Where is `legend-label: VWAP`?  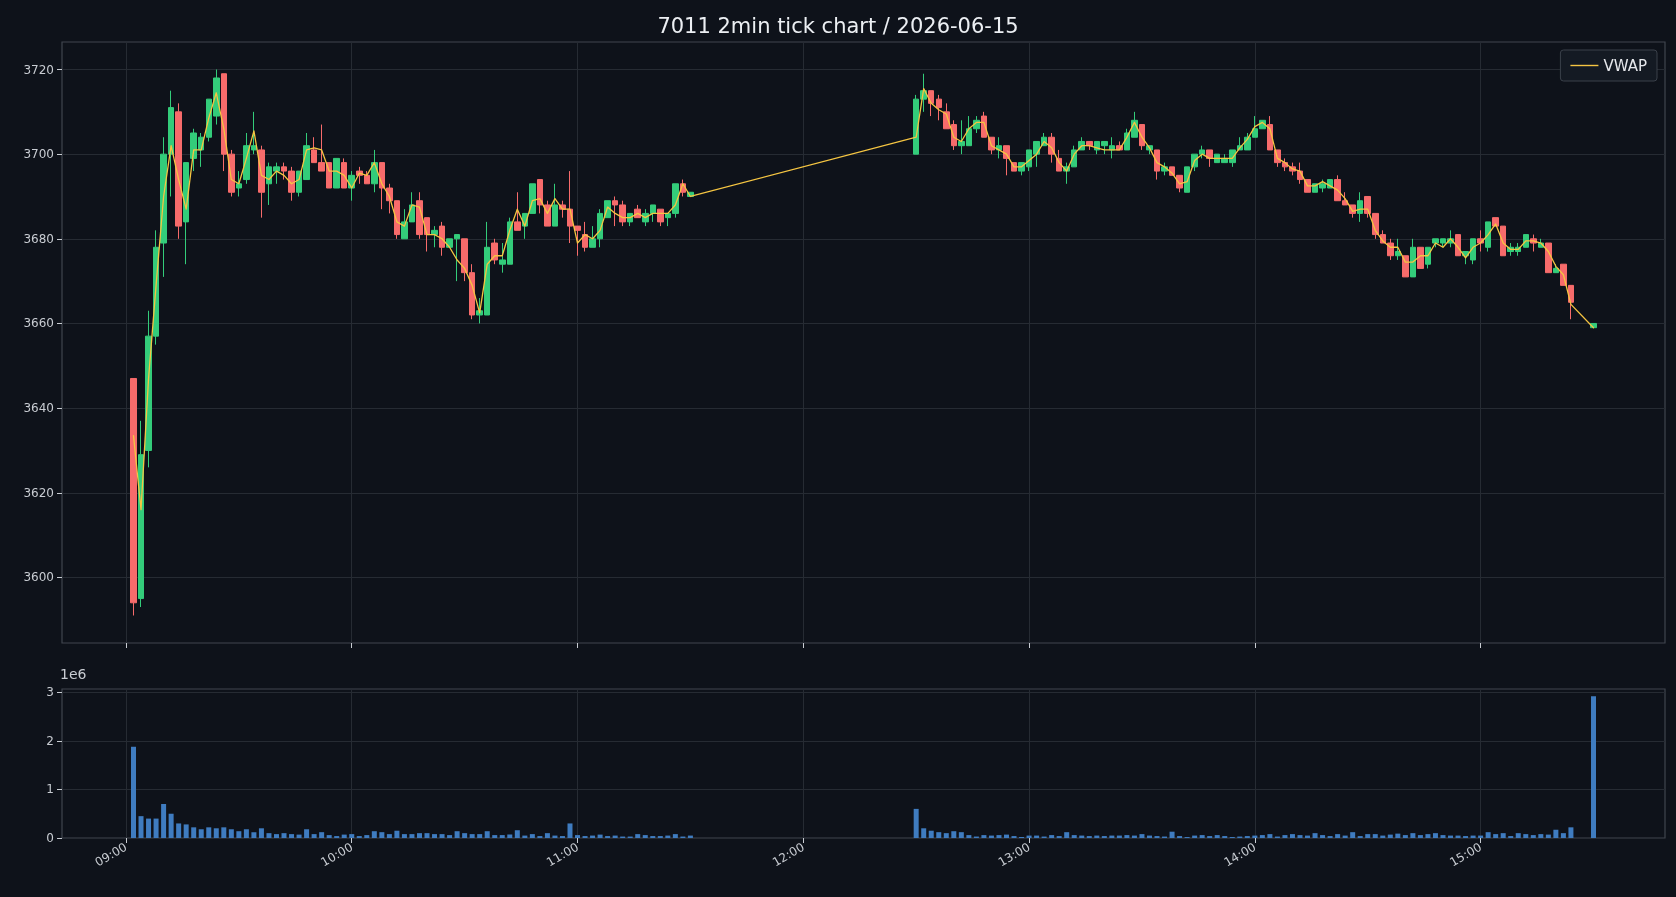
legend-label: VWAP is located at coordinates (1625, 65).